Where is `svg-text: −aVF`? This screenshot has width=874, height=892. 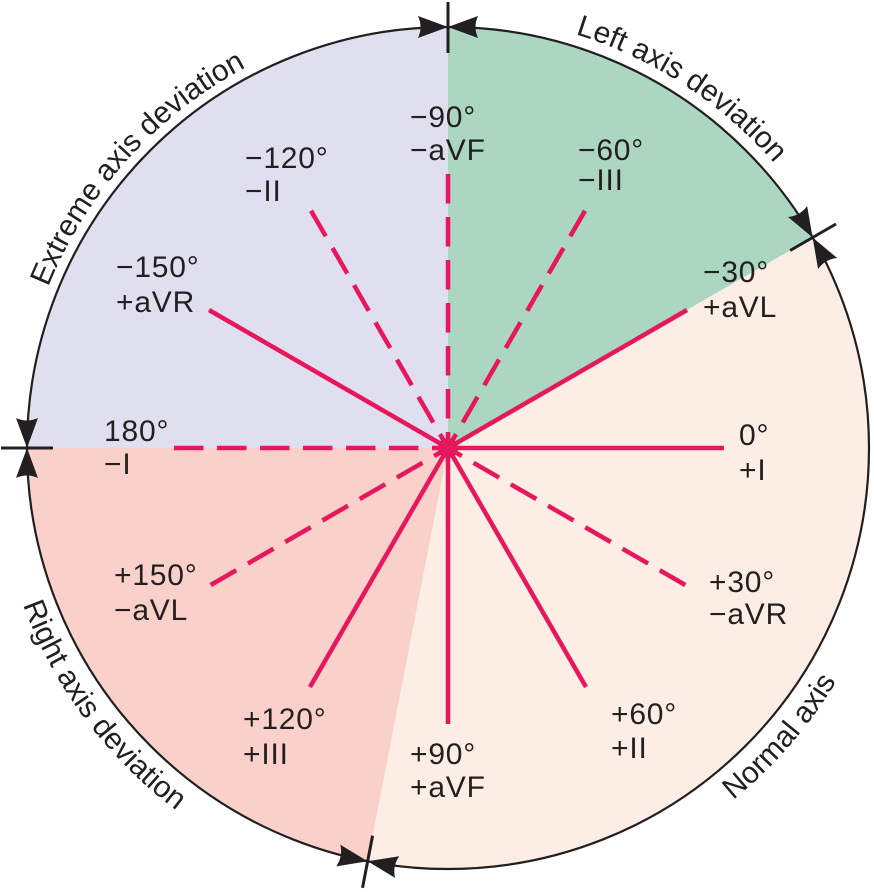
svg-text: −aVF is located at coordinates (448, 150).